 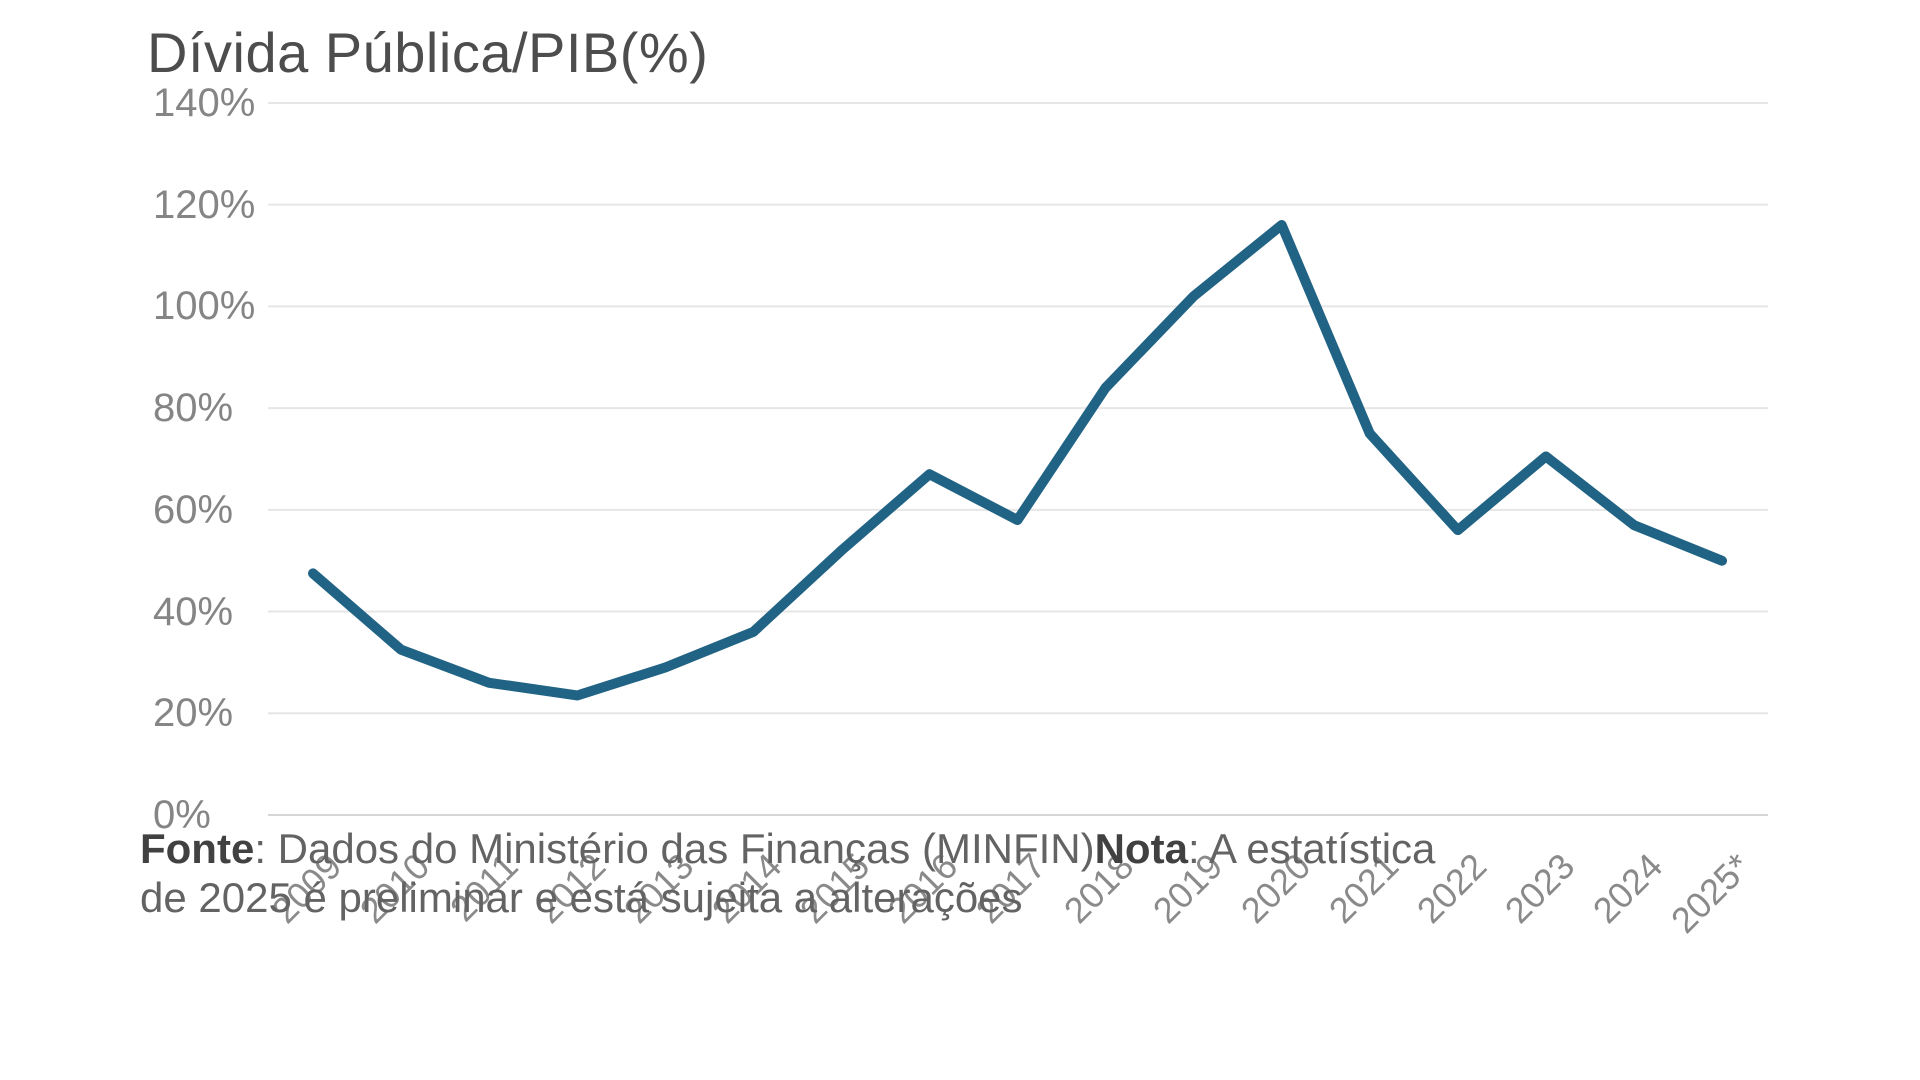 What do you see at coordinates (193, 408) in the screenshot?
I see `y-tick-label: 80%` at bounding box center [193, 408].